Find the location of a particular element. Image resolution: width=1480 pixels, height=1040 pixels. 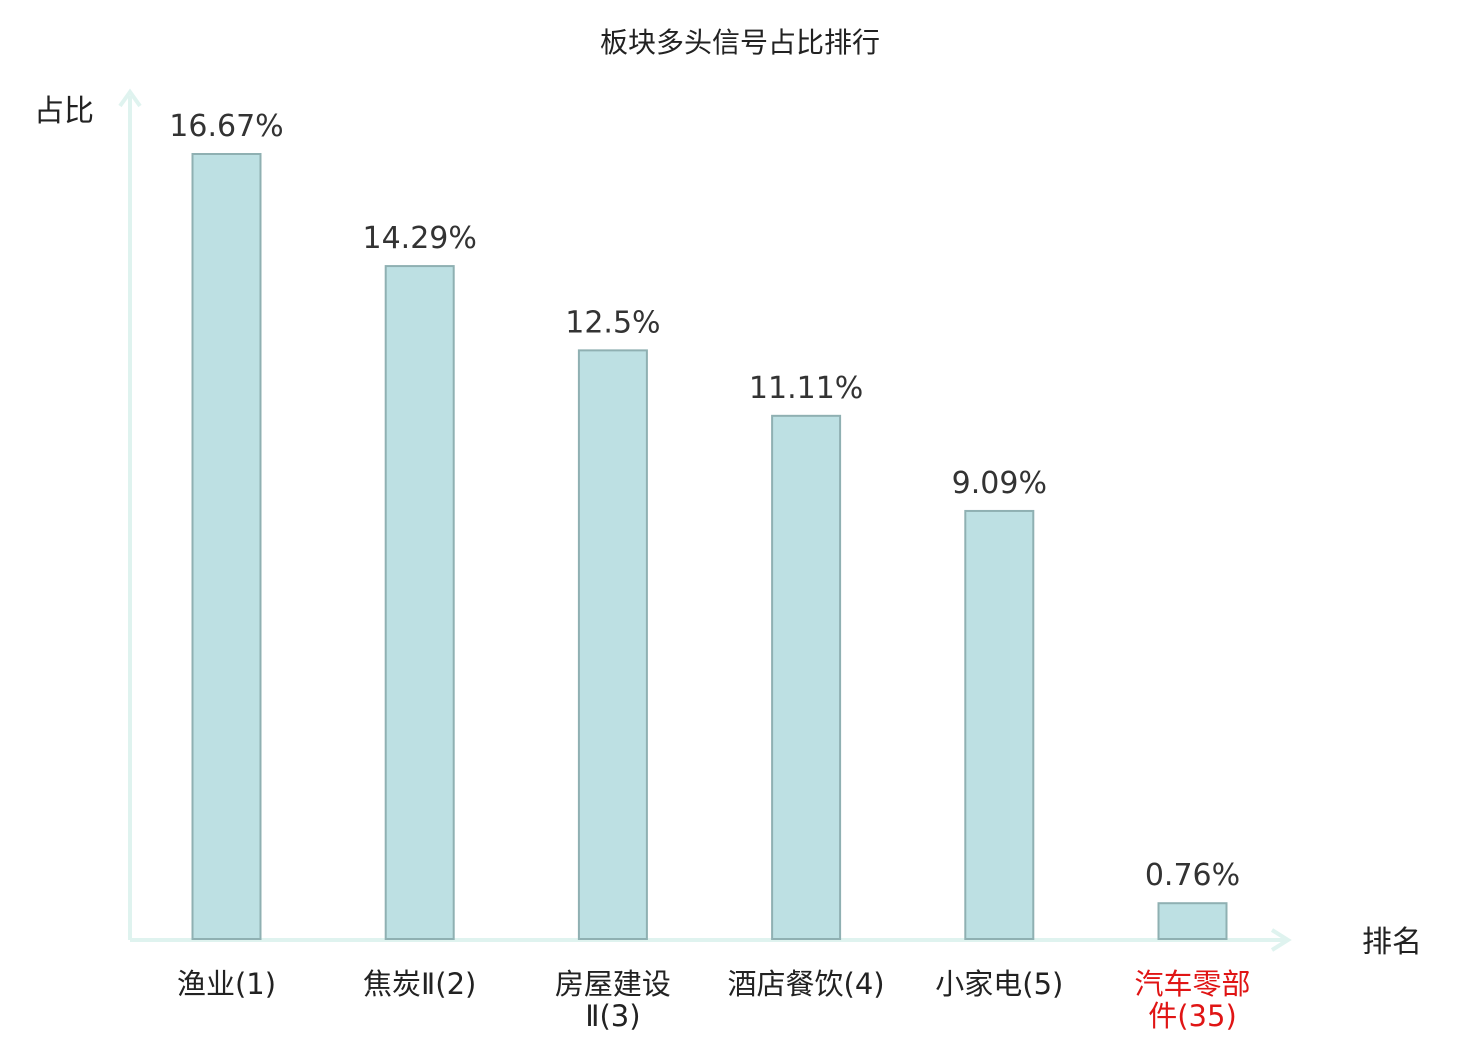

x-tick-label-3-line-2: Ⅱ(3) is located at coordinates (612, 1016).